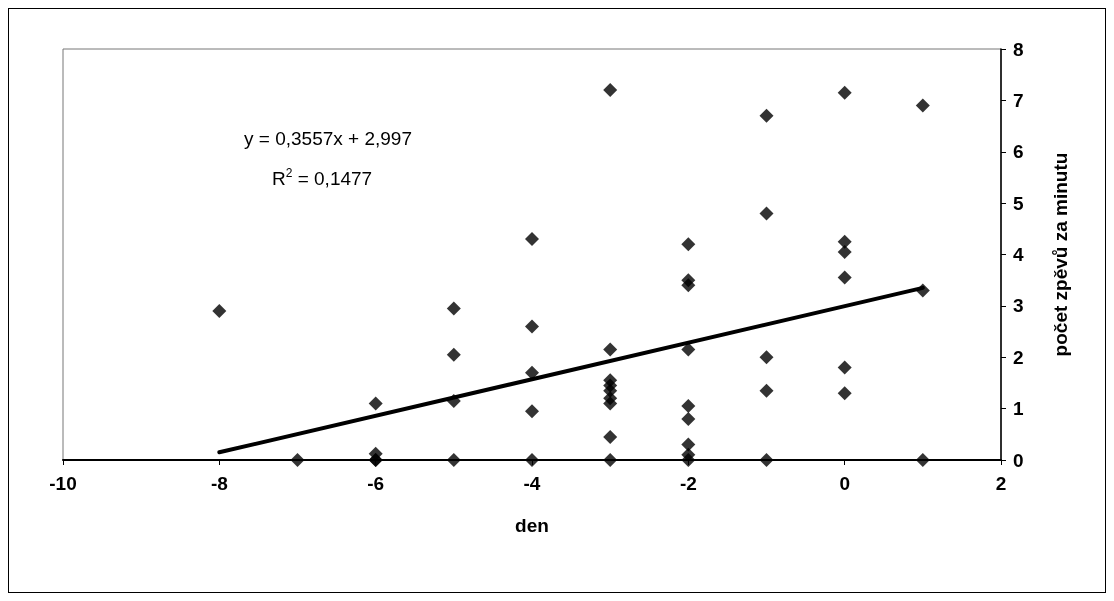 Image resolution: width=1114 pixels, height=601 pixels. What do you see at coordinates (1018, 100) in the screenshot?
I see `y-tick-label: 7` at bounding box center [1018, 100].